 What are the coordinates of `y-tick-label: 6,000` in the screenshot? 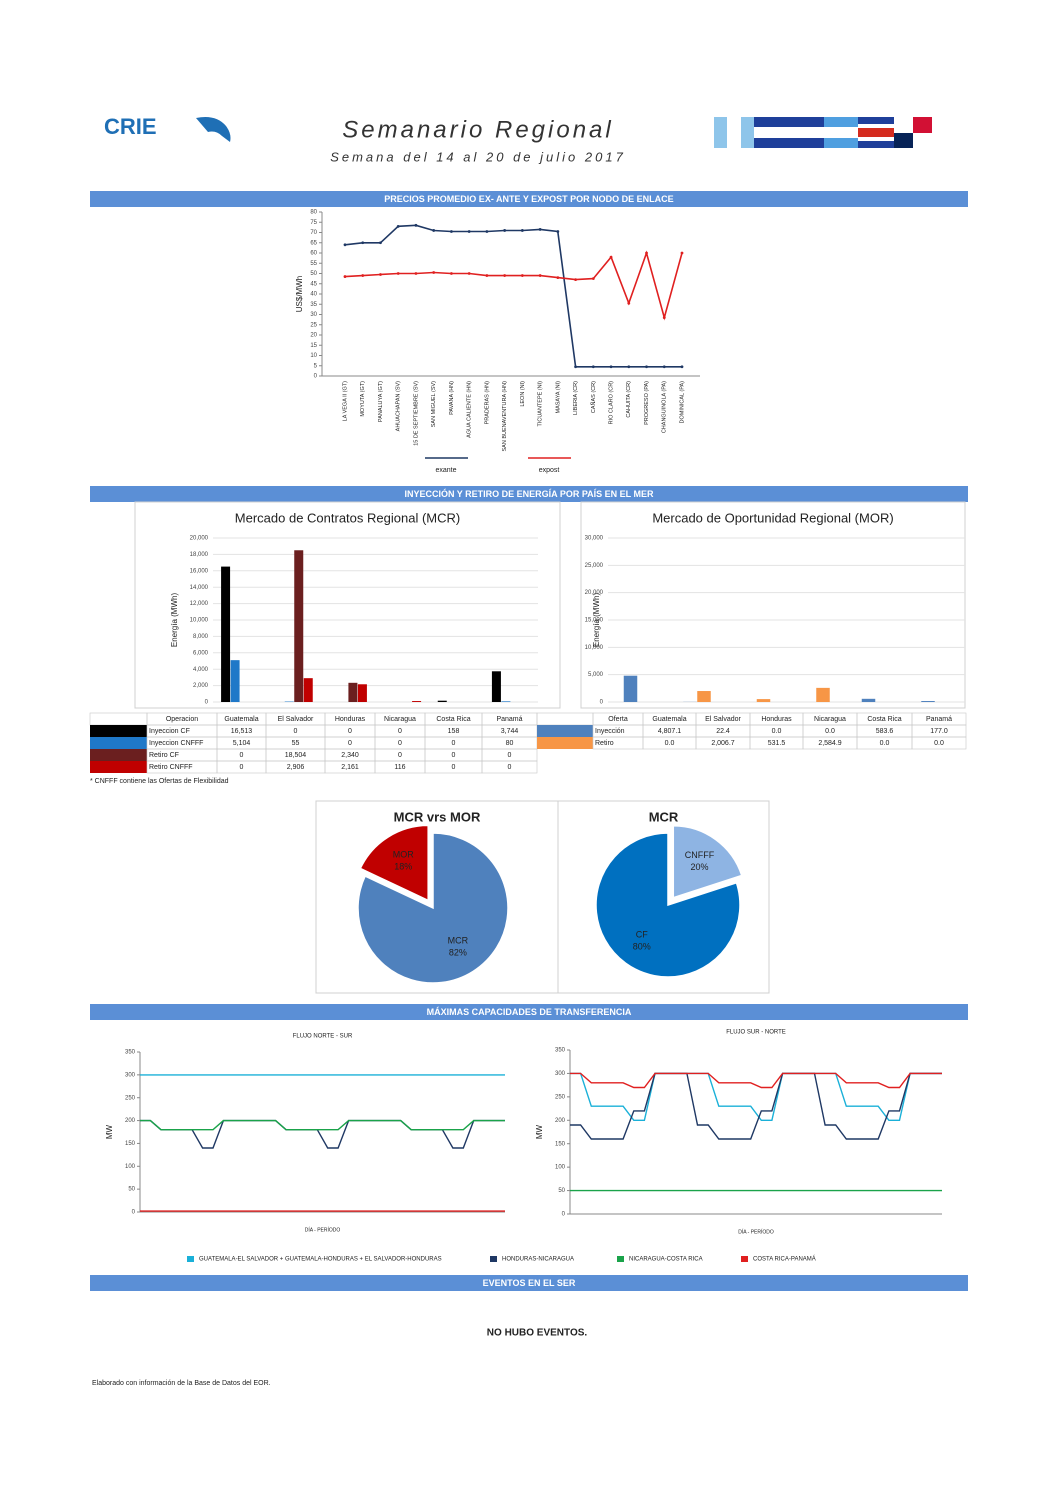 It's located at (201, 653).